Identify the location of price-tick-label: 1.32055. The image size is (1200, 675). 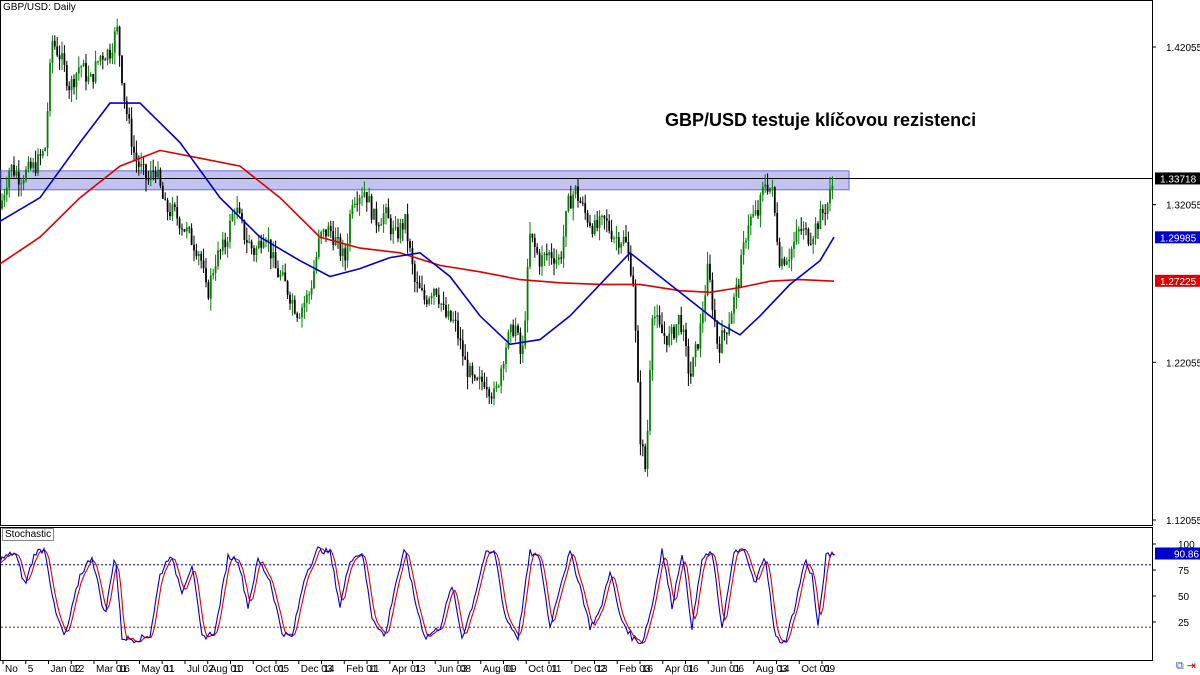
(1183, 206).